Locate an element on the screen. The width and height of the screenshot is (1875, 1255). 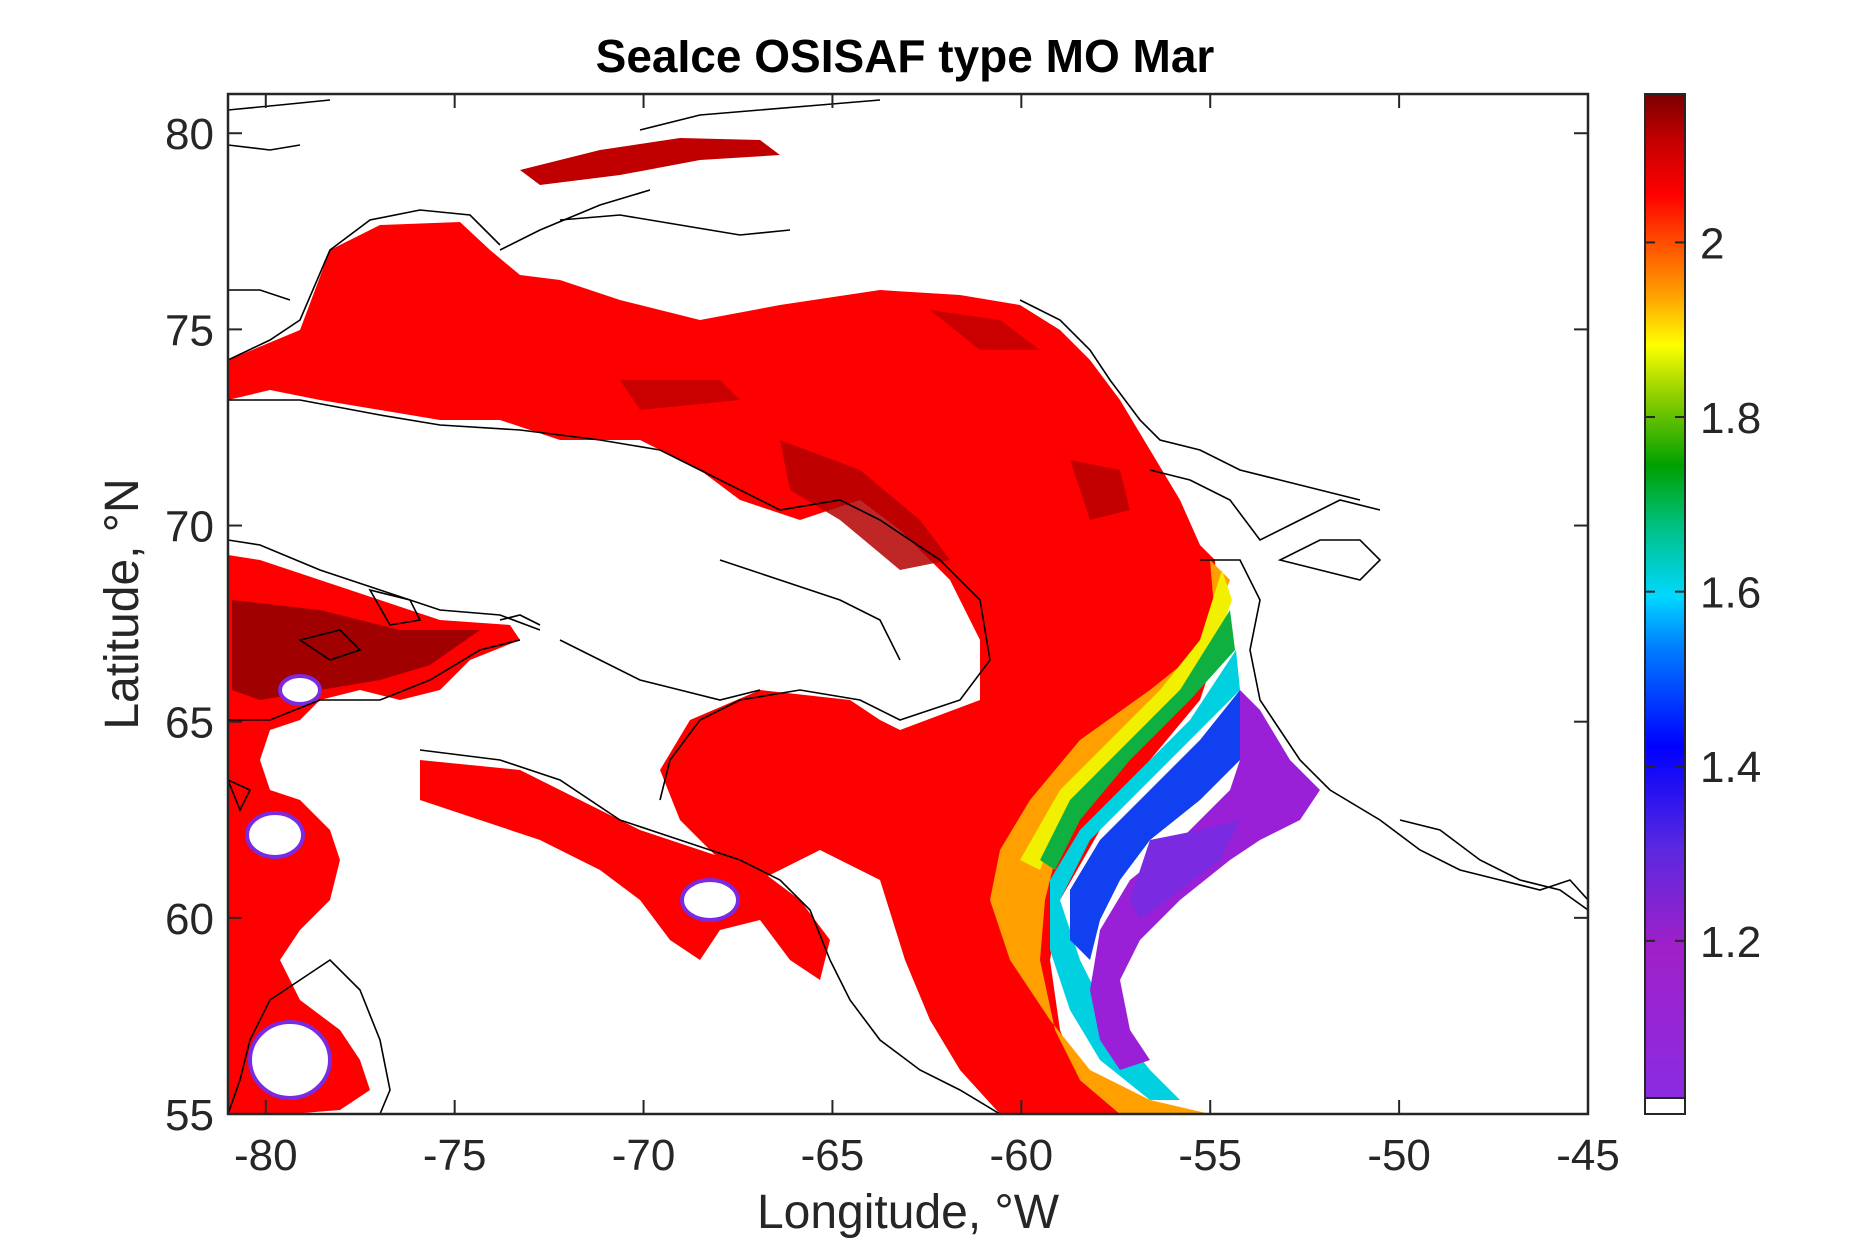
ice-region-yellow-band is located at coordinates (1126, 720).